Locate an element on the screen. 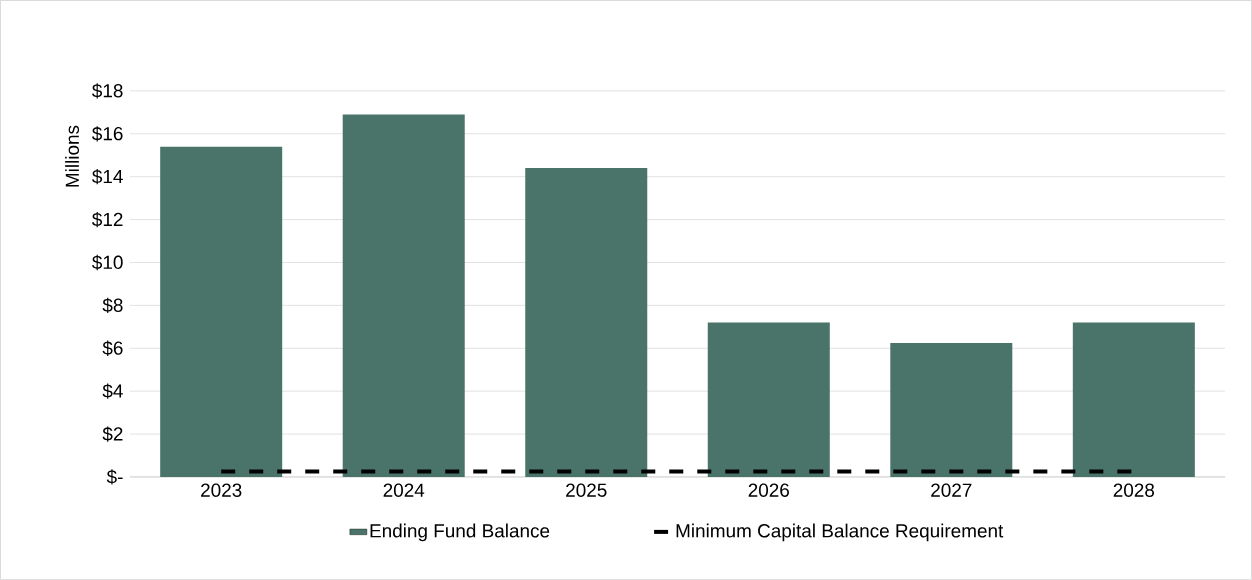 Image resolution: width=1252 pixels, height=580 pixels. x-tick-label: 2028 is located at coordinates (1134, 490).